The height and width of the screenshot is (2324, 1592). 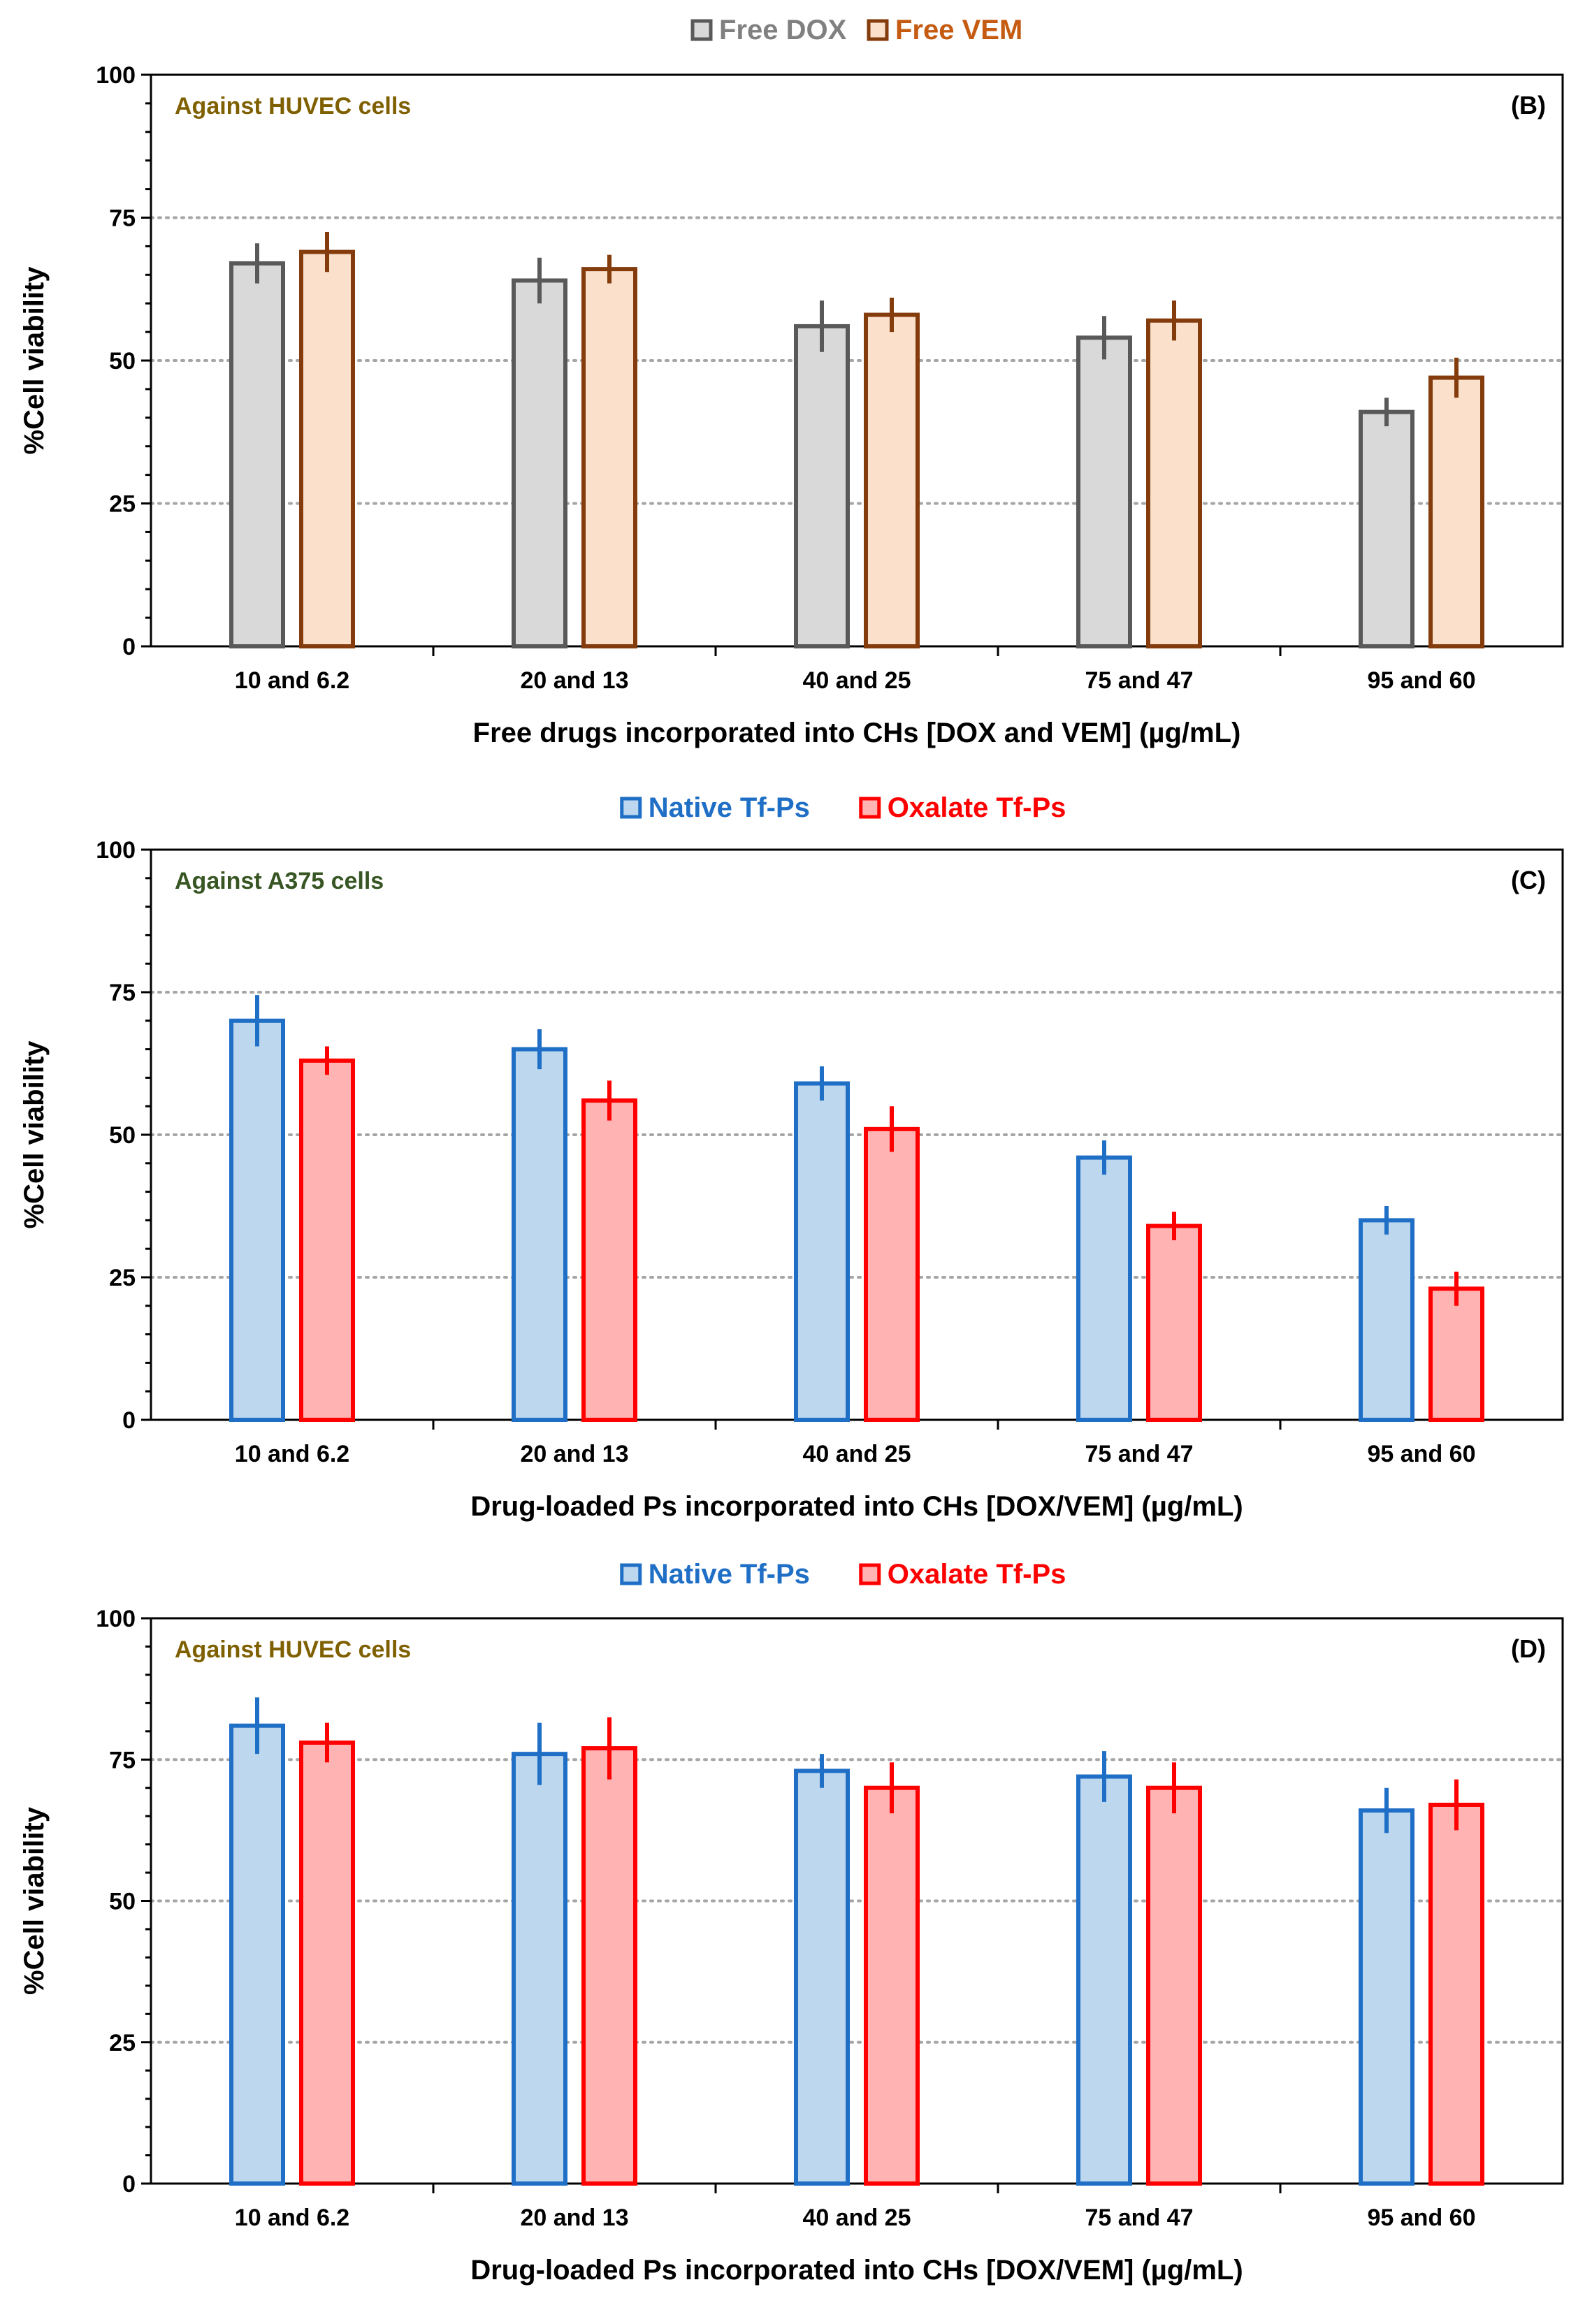 I want to click on cell-line-annotation: Against A375 cells, so click(x=279, y=881).